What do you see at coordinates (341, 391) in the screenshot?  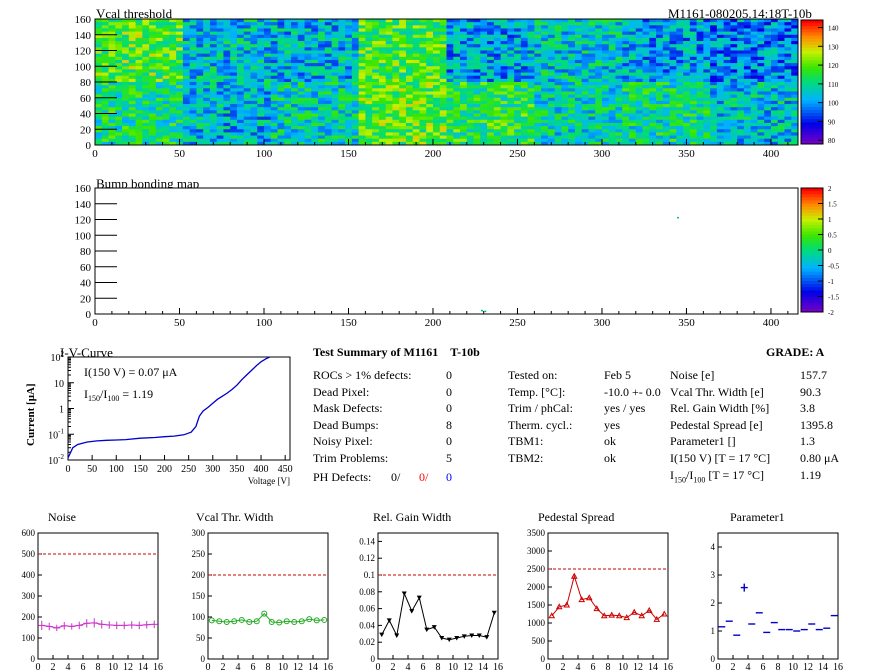 I see `defect-label: Dead Pixel:` at bounding box center [341, 391].